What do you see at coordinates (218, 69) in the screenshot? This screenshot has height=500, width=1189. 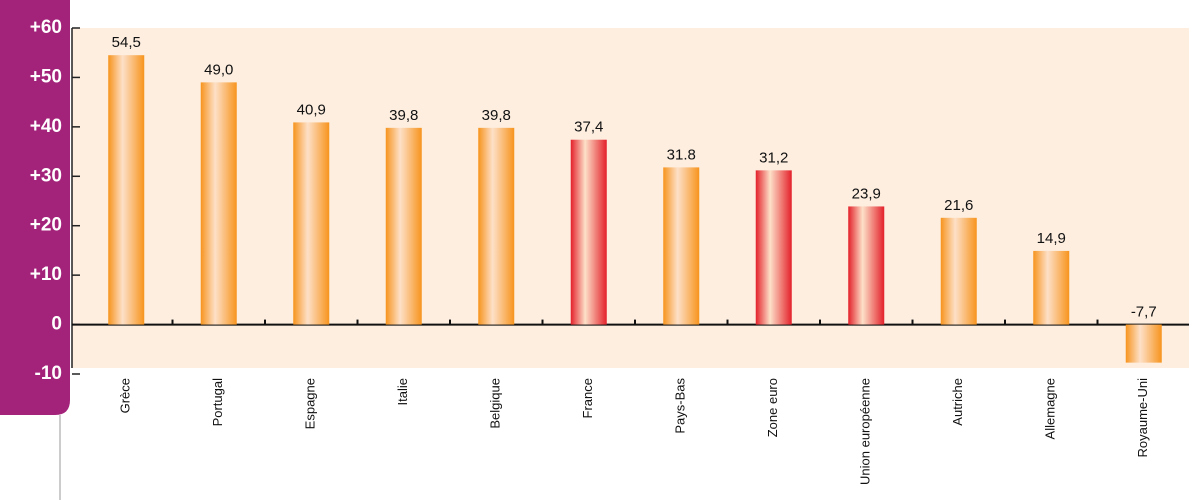 I see `value-label: 49,0` at bounding box center [218, 69].